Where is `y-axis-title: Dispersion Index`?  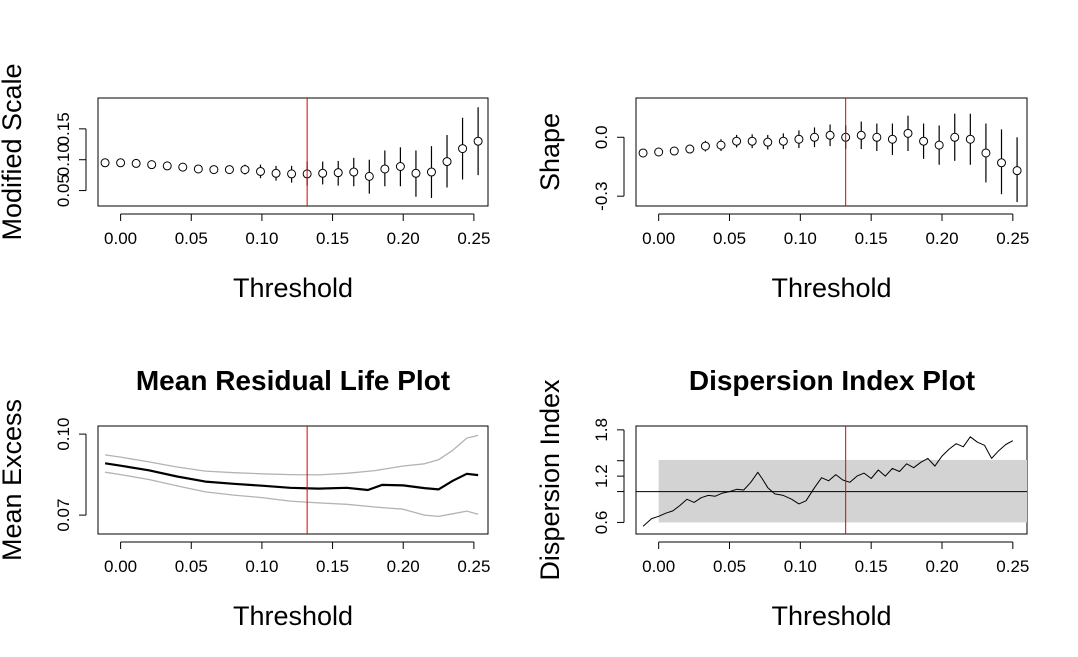 y-axis-title: Dispersion Index is located at coordinates (550, 480).